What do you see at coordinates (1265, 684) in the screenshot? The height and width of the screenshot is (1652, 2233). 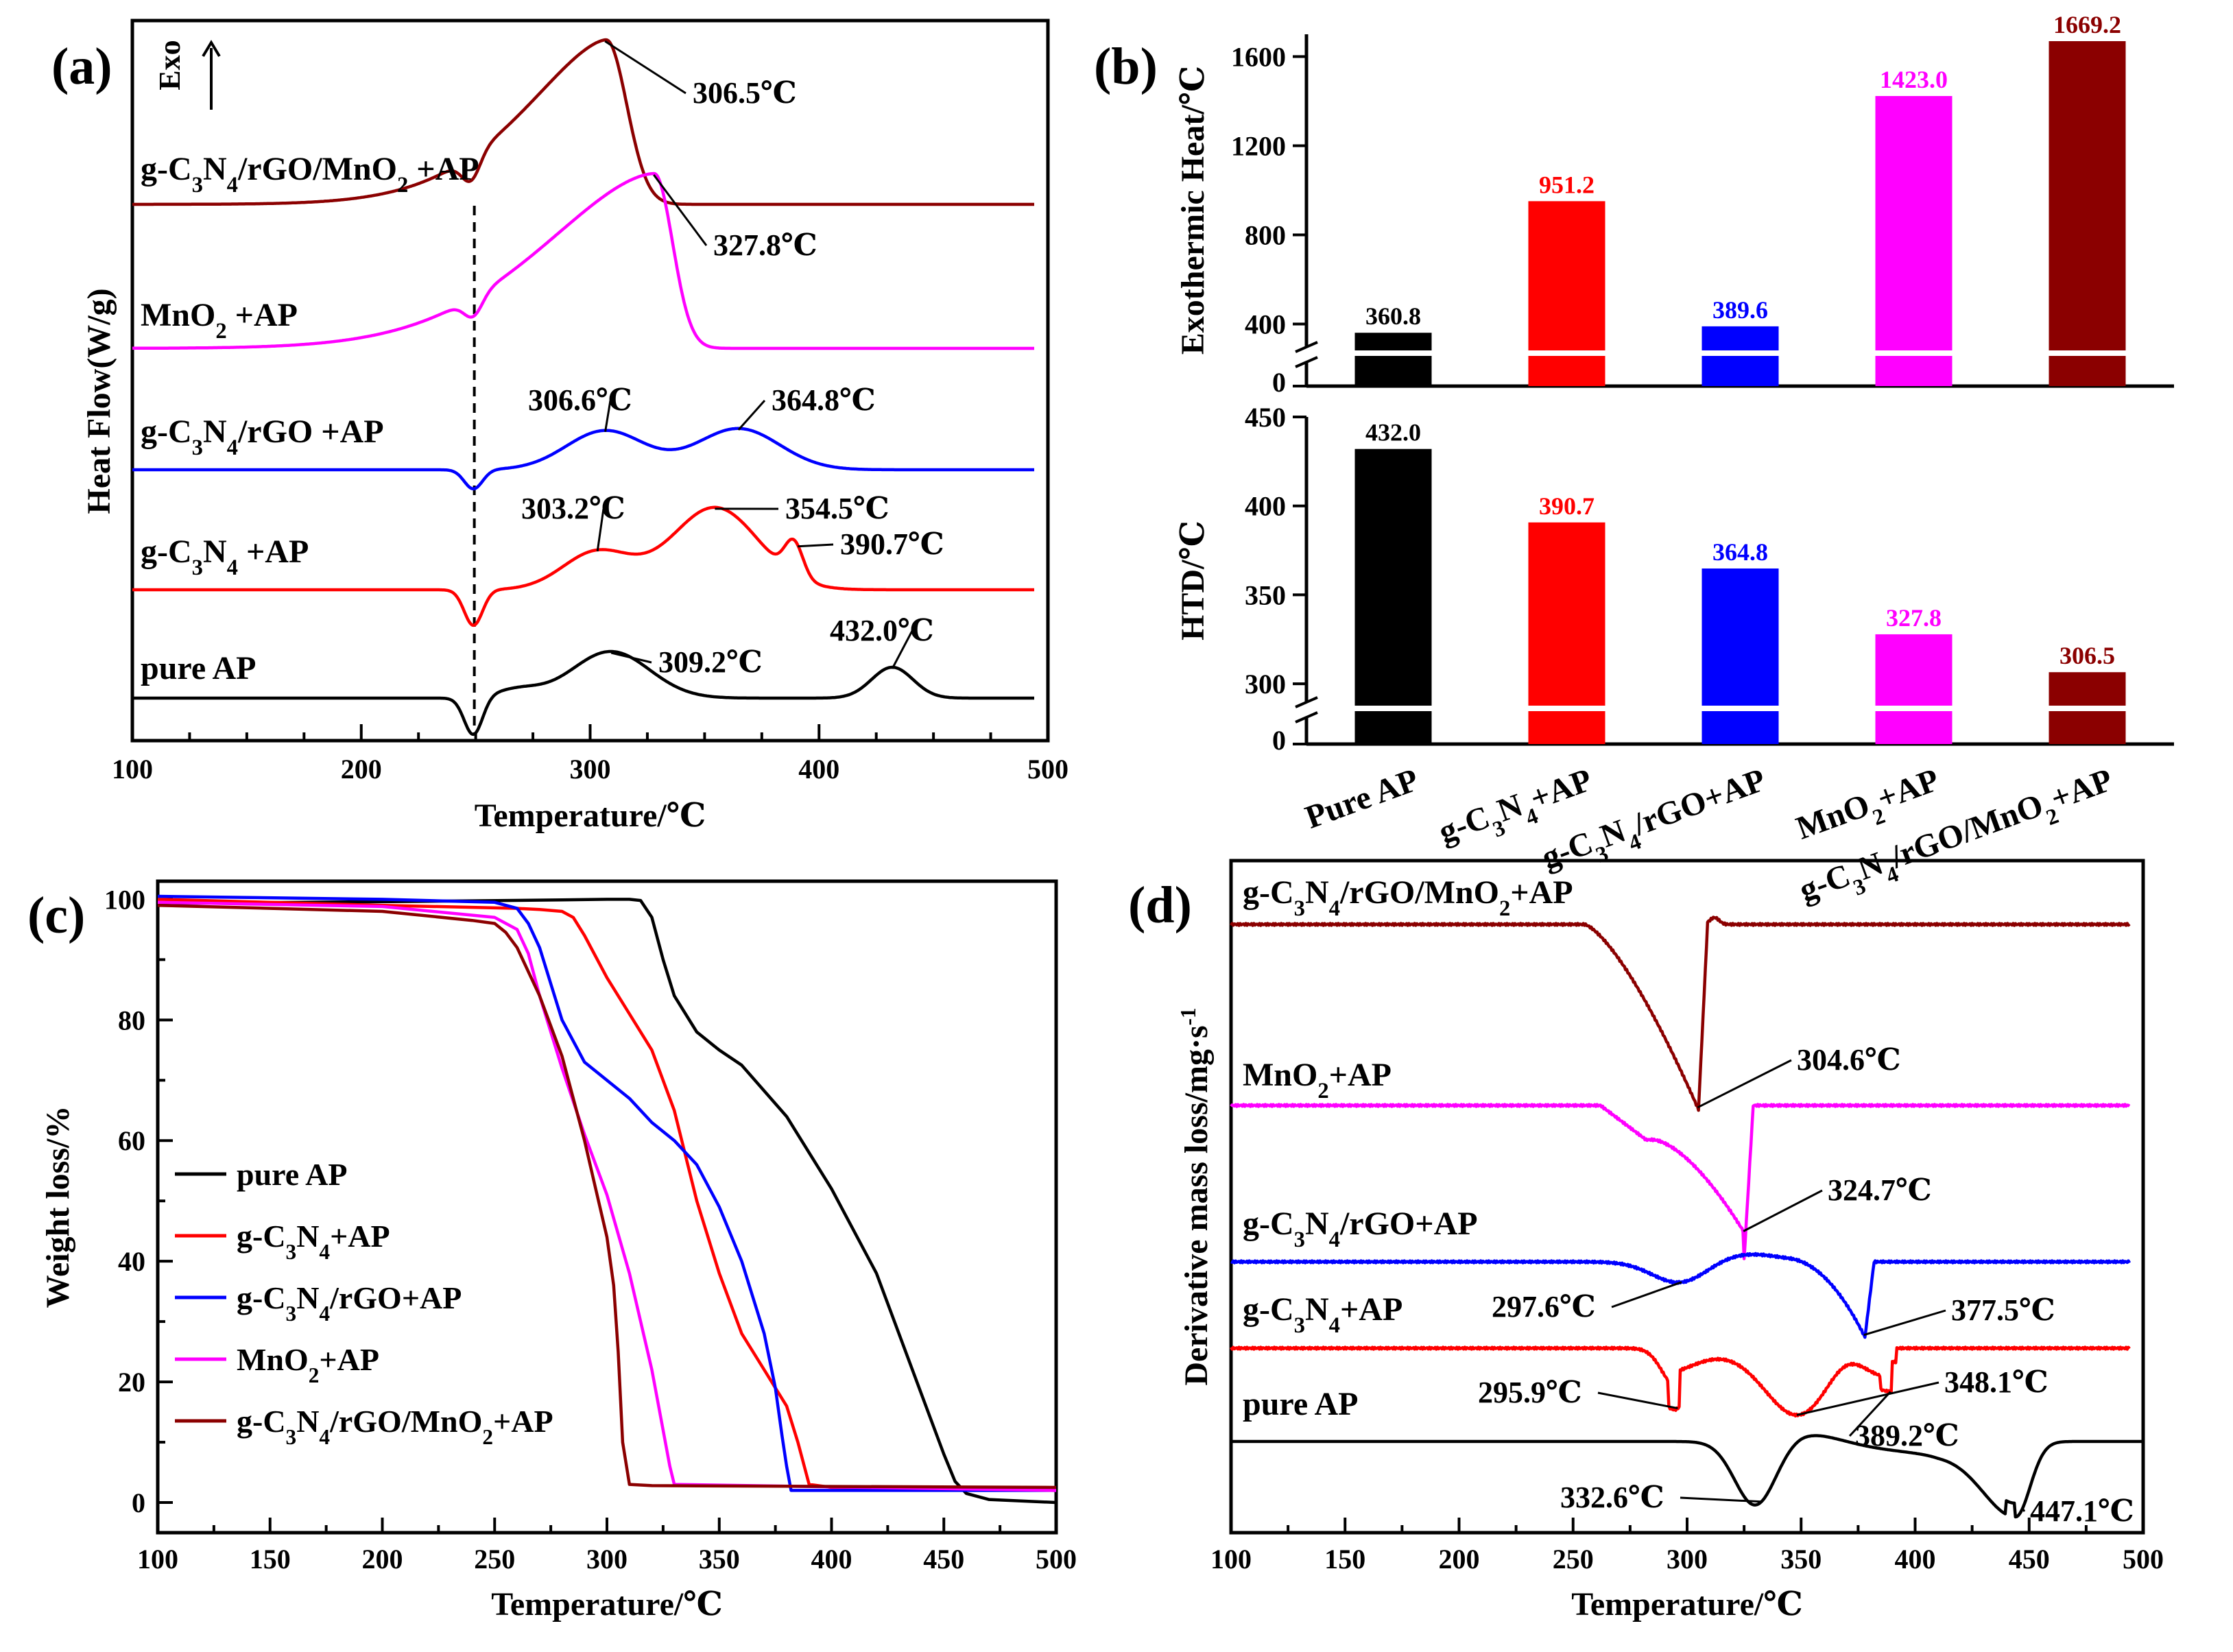 I see `panel-b-bottom-ytick-label: 300` at bounding box center [1265, 684].